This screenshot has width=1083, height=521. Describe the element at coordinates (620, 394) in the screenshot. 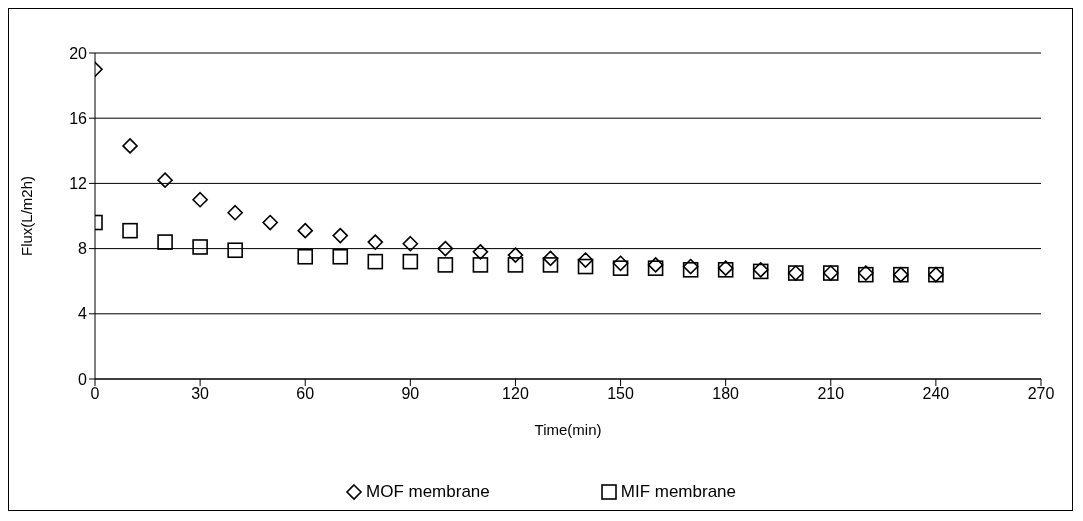

I see `x-tick-label: 150` at that location.